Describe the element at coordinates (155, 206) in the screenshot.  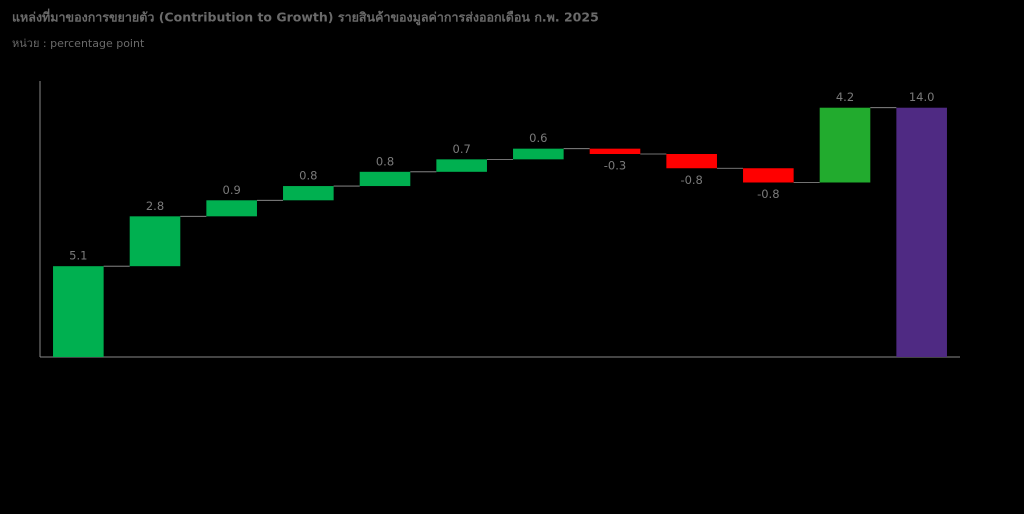
I see `value-label: 2.8` at that location.